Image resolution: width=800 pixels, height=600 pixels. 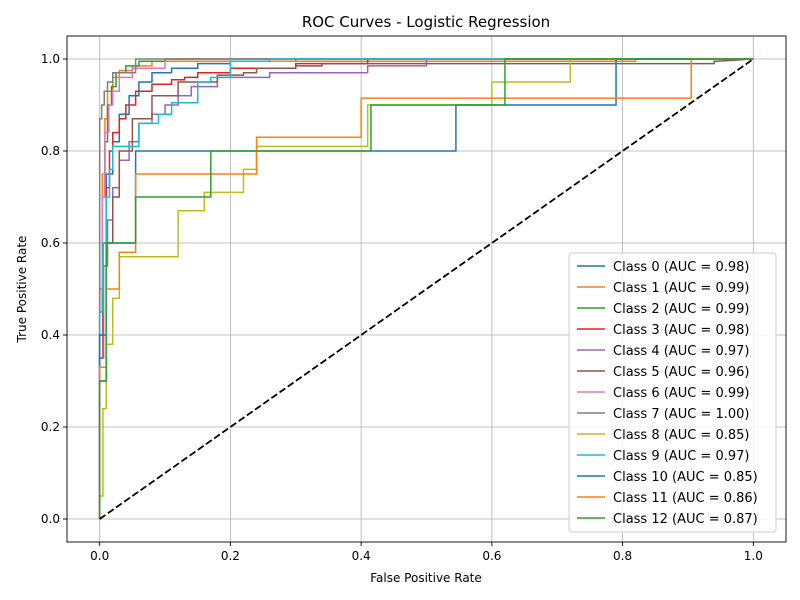 I want to click on legend-label-class-2: Class 2 (AUC = 0.99), so click(x=681, y=309).